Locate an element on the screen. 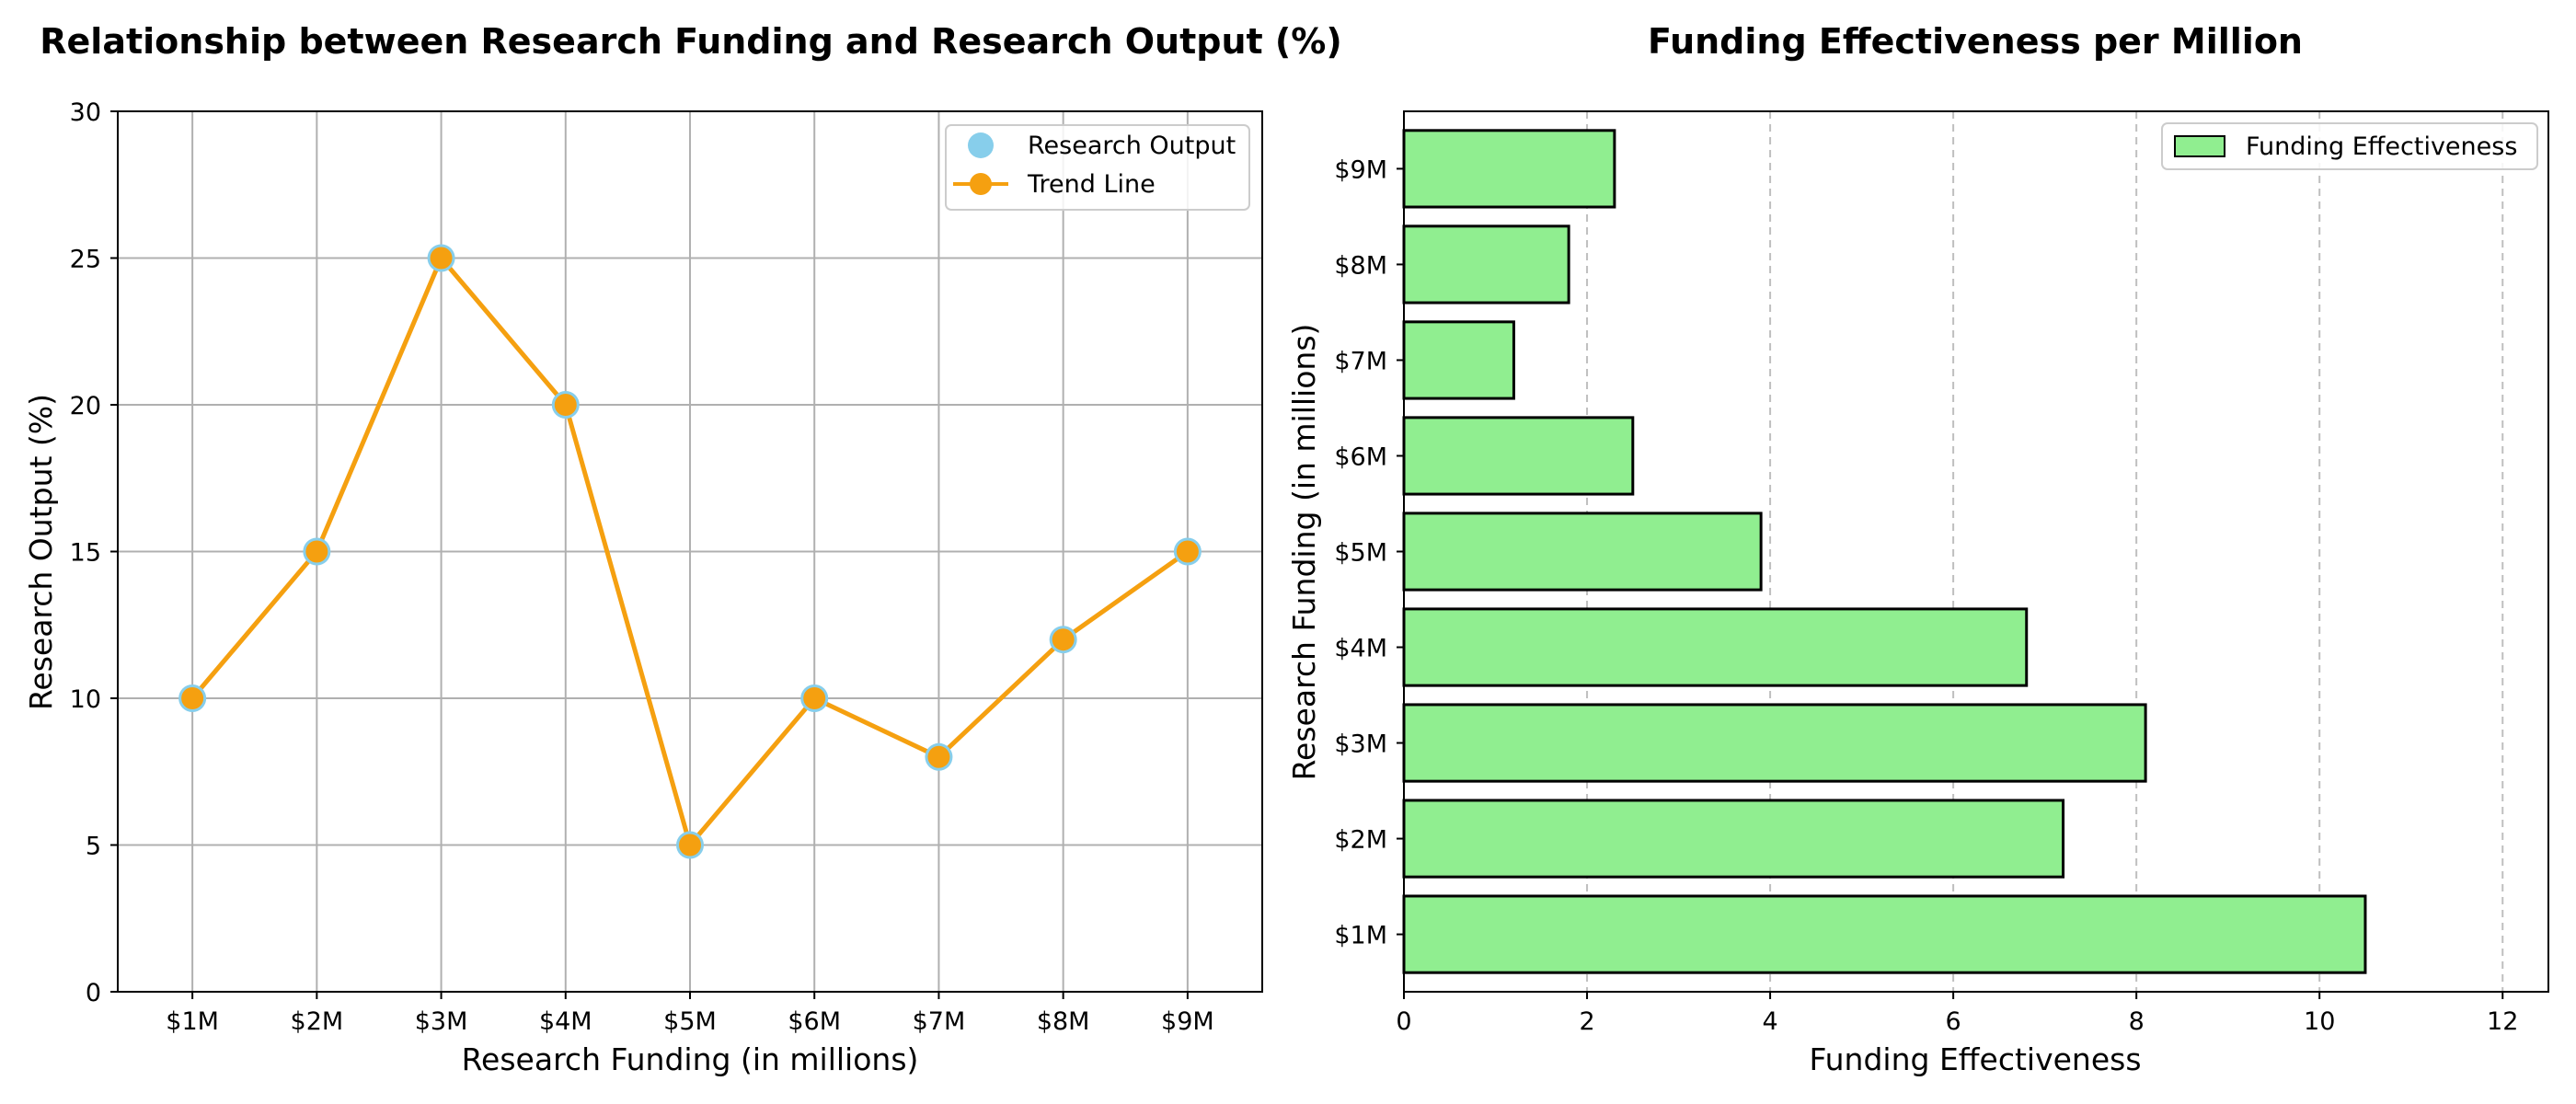 The width and height of the screenshot is (2576, 1104). x-axis-ticks: 0 2 4 6 8 10 12 is located at coordinates (1957, 1014).